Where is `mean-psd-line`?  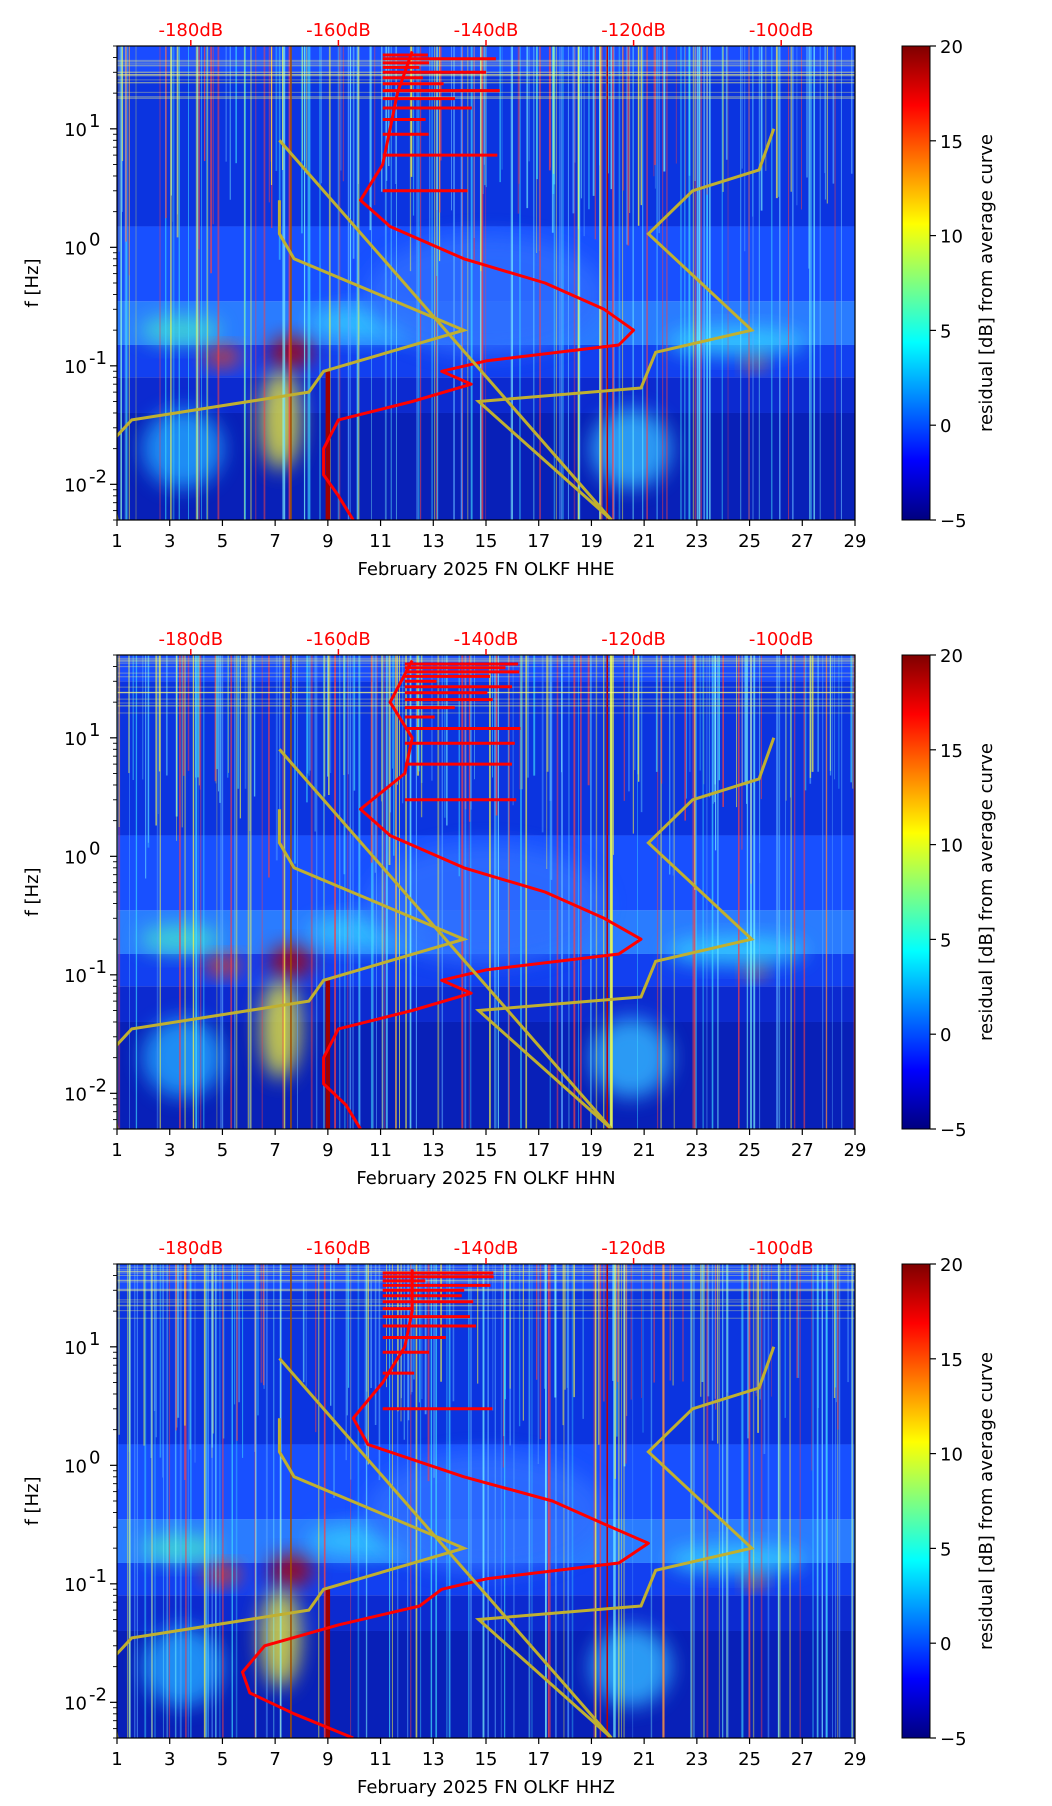 mean-psd-line is located at coordinates (479, 285).